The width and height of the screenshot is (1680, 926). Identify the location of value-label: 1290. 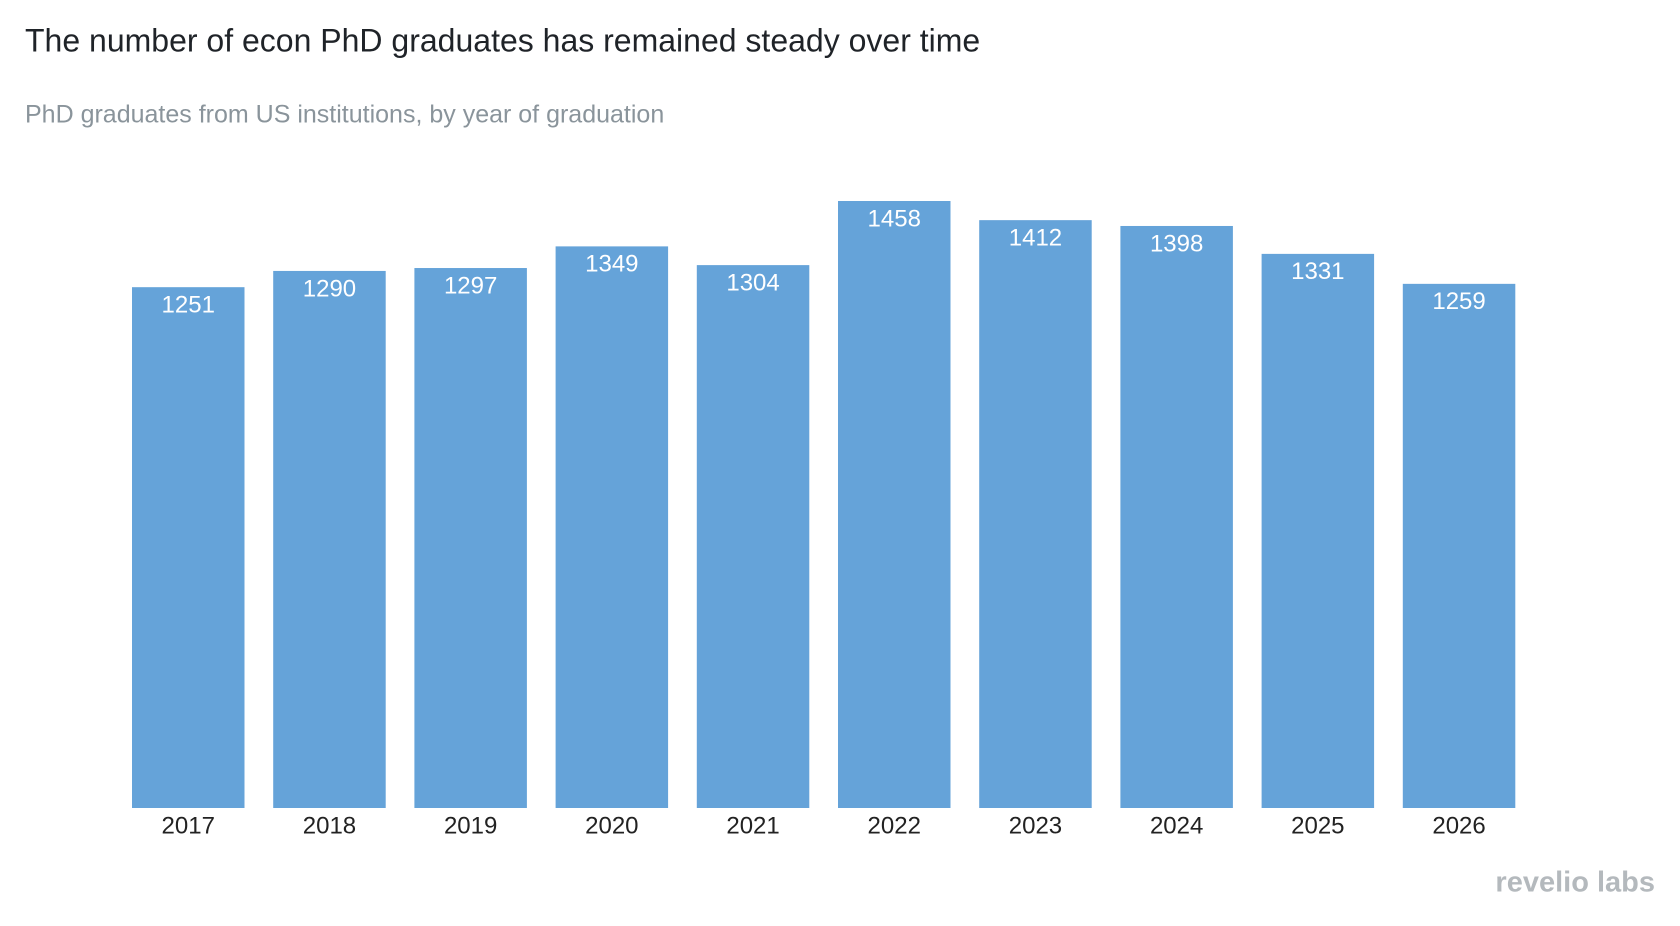
(329, 288).